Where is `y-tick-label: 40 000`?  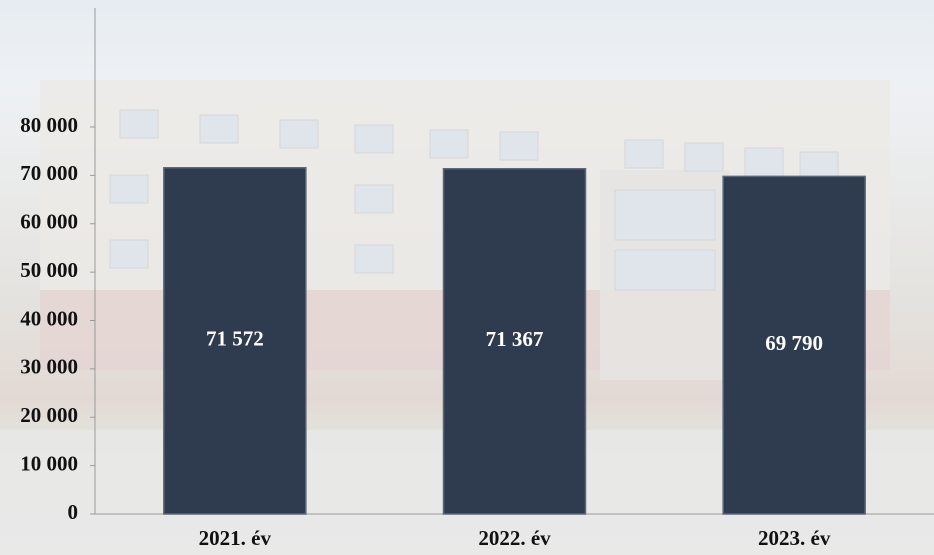
y-tick-label: 40 000 is located at coordinates (49, 318).